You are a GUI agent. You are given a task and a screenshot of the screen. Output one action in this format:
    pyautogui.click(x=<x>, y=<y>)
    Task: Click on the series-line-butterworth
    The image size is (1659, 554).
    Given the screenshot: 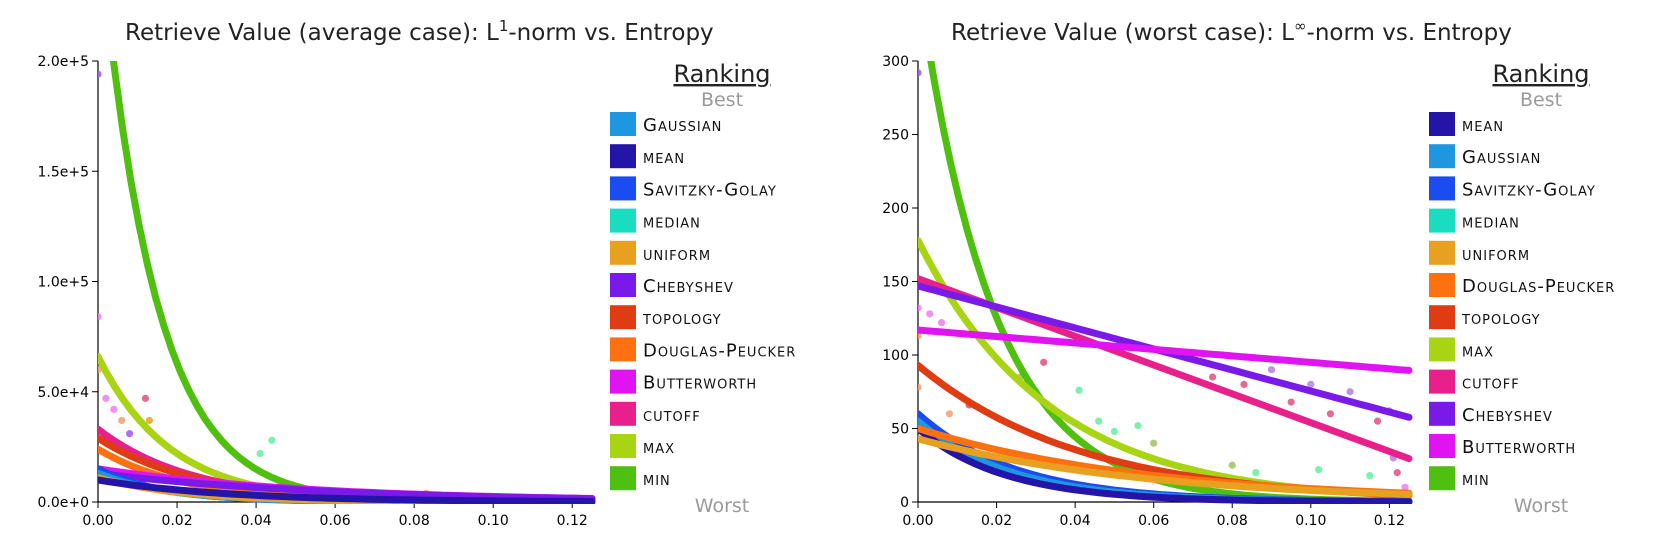 What is the action you would take?
    pyautogui.click(x=1165, y=350)
    